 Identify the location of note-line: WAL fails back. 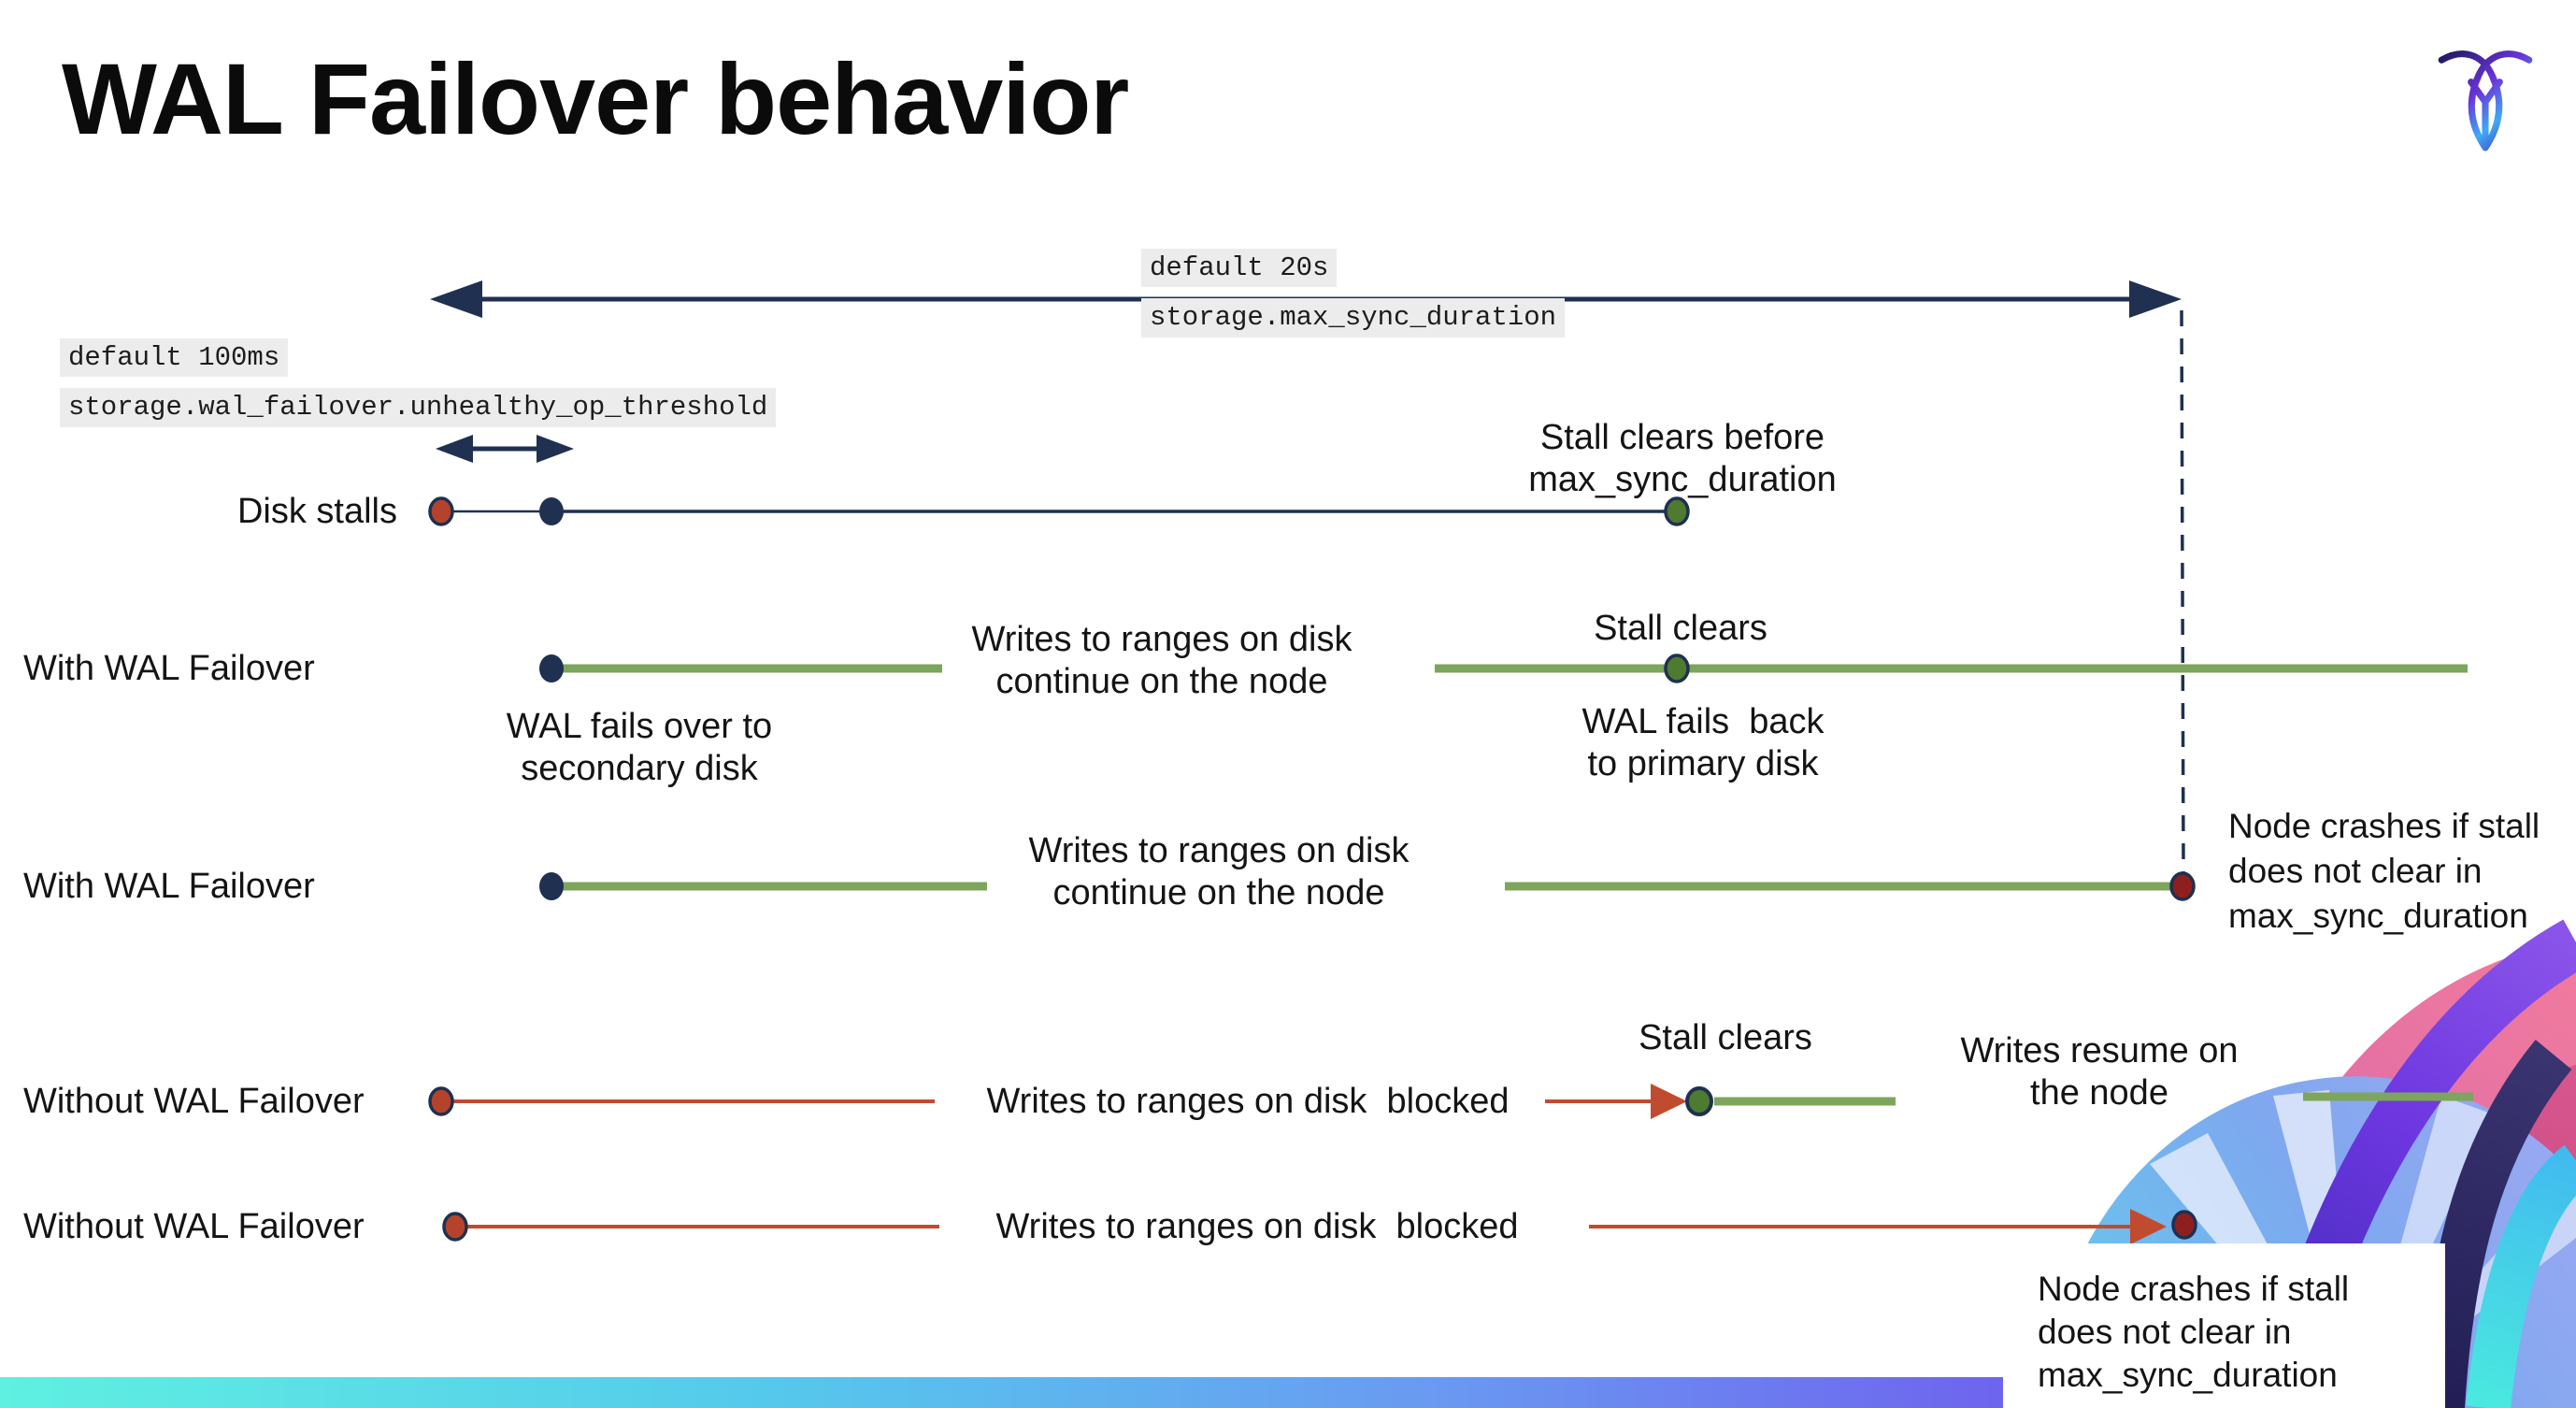
(1703, 721).